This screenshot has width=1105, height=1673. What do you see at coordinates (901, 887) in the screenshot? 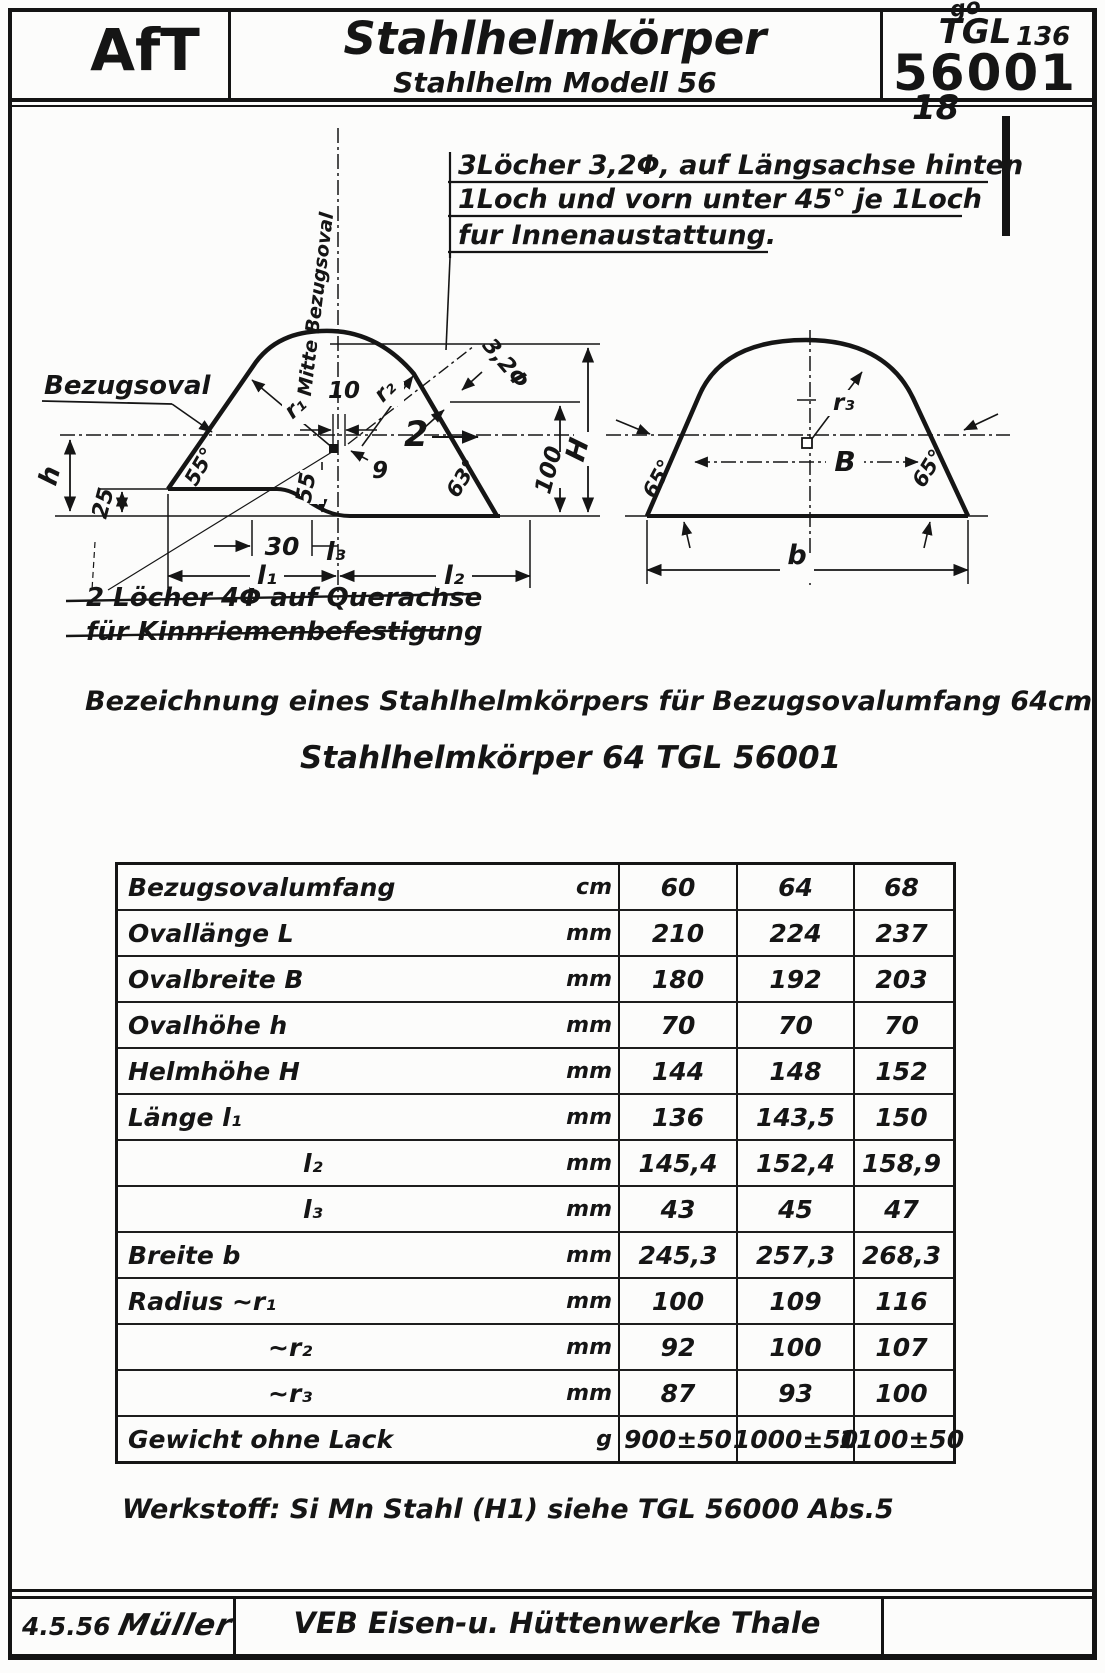
I see `row-value: 68` at bounding box center [901, 887].